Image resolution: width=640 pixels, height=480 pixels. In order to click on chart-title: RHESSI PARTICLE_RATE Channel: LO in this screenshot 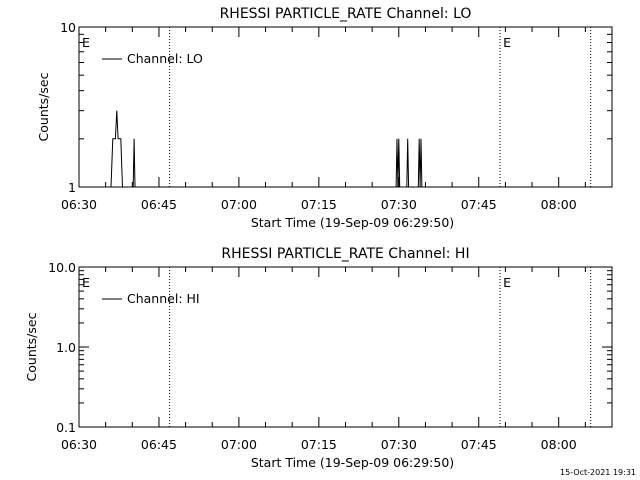, I will do `click(346, 14)`.